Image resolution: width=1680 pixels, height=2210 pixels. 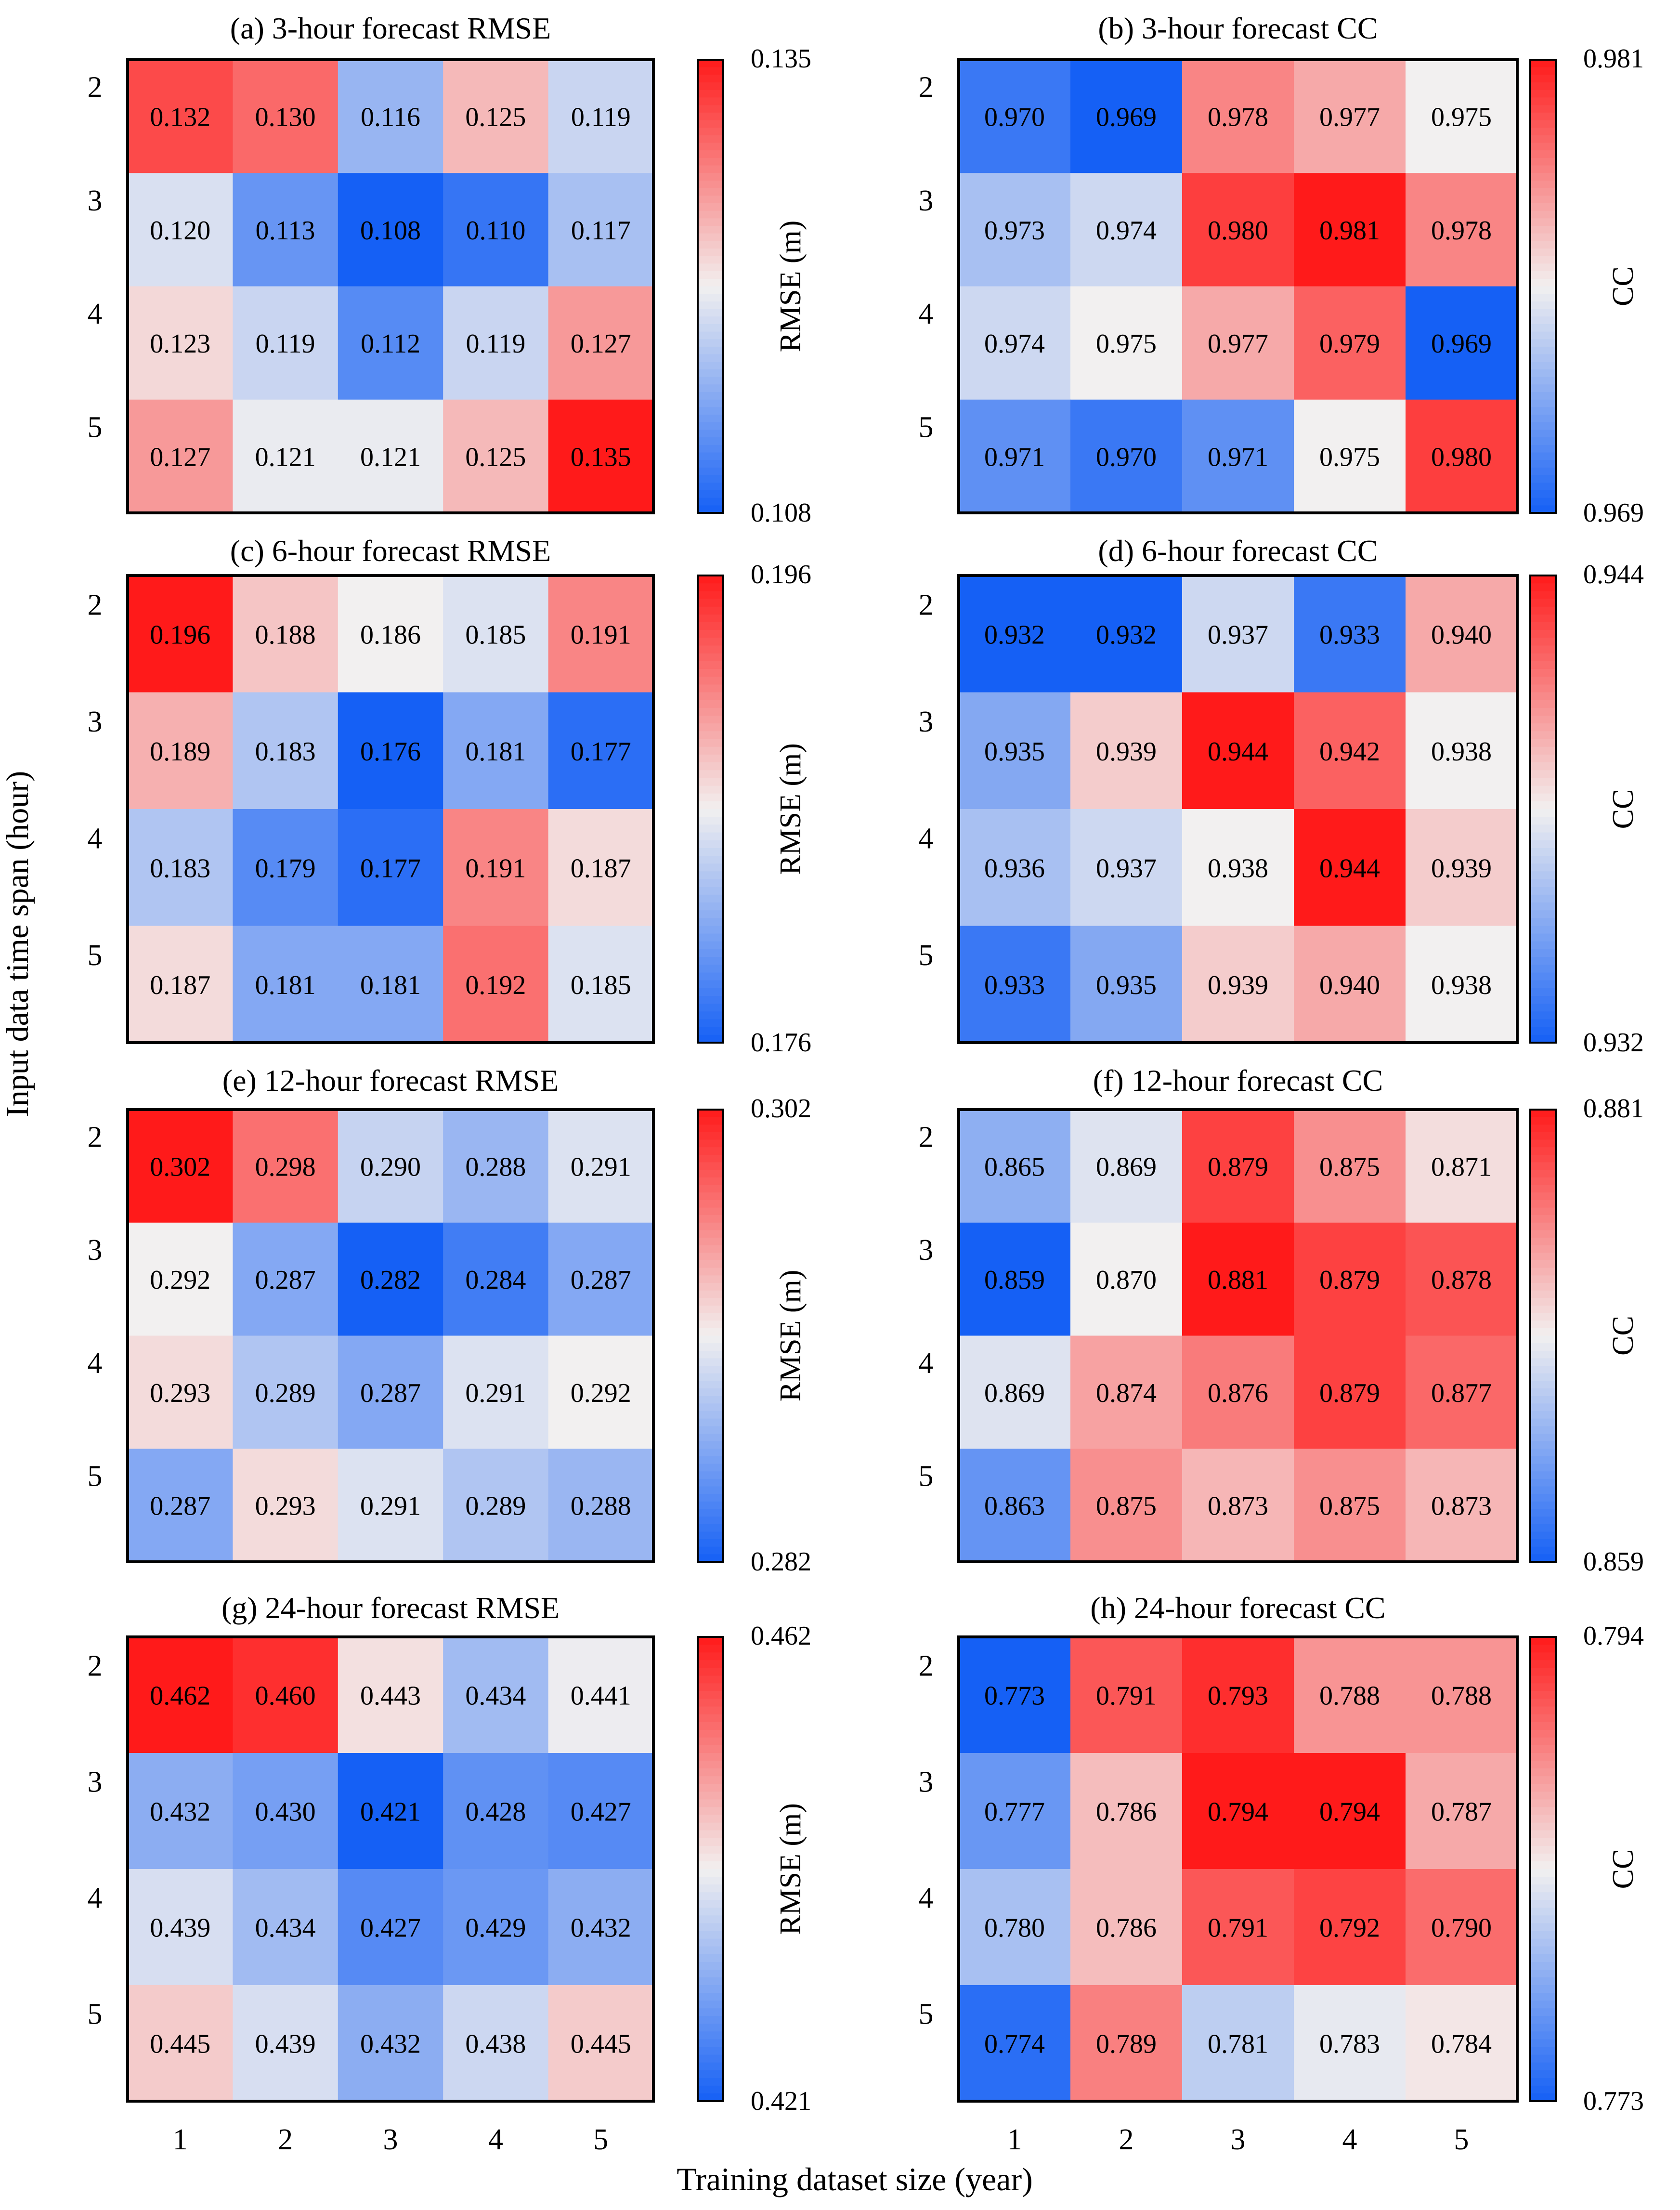 I want to click on figure-x-axis-label: Training dataset size (year), so click(x=855, y=2179).